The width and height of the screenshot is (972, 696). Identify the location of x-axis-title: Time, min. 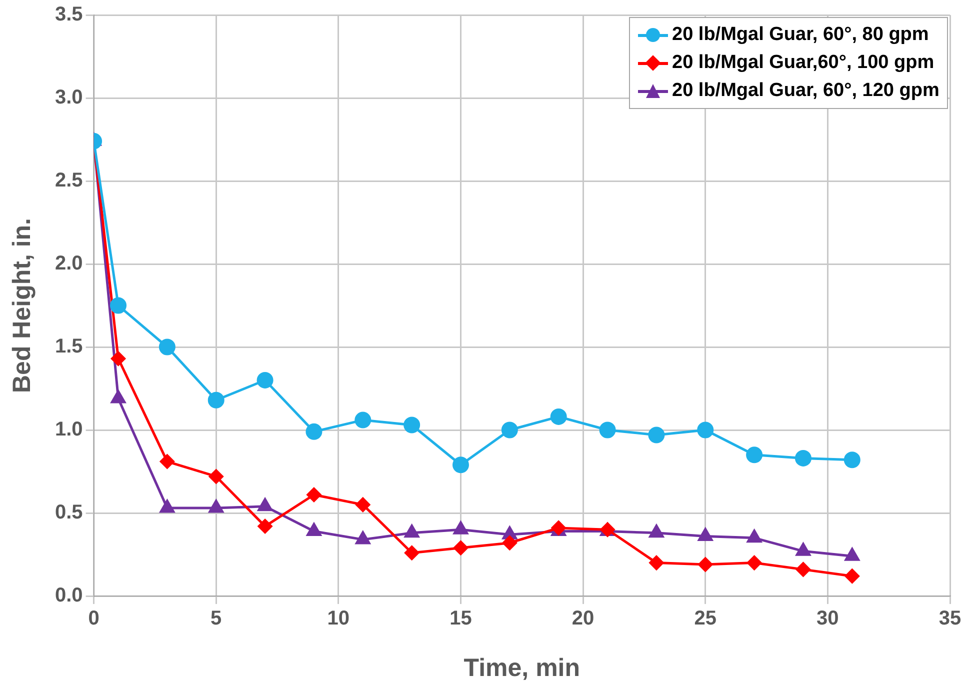
(522, 668).